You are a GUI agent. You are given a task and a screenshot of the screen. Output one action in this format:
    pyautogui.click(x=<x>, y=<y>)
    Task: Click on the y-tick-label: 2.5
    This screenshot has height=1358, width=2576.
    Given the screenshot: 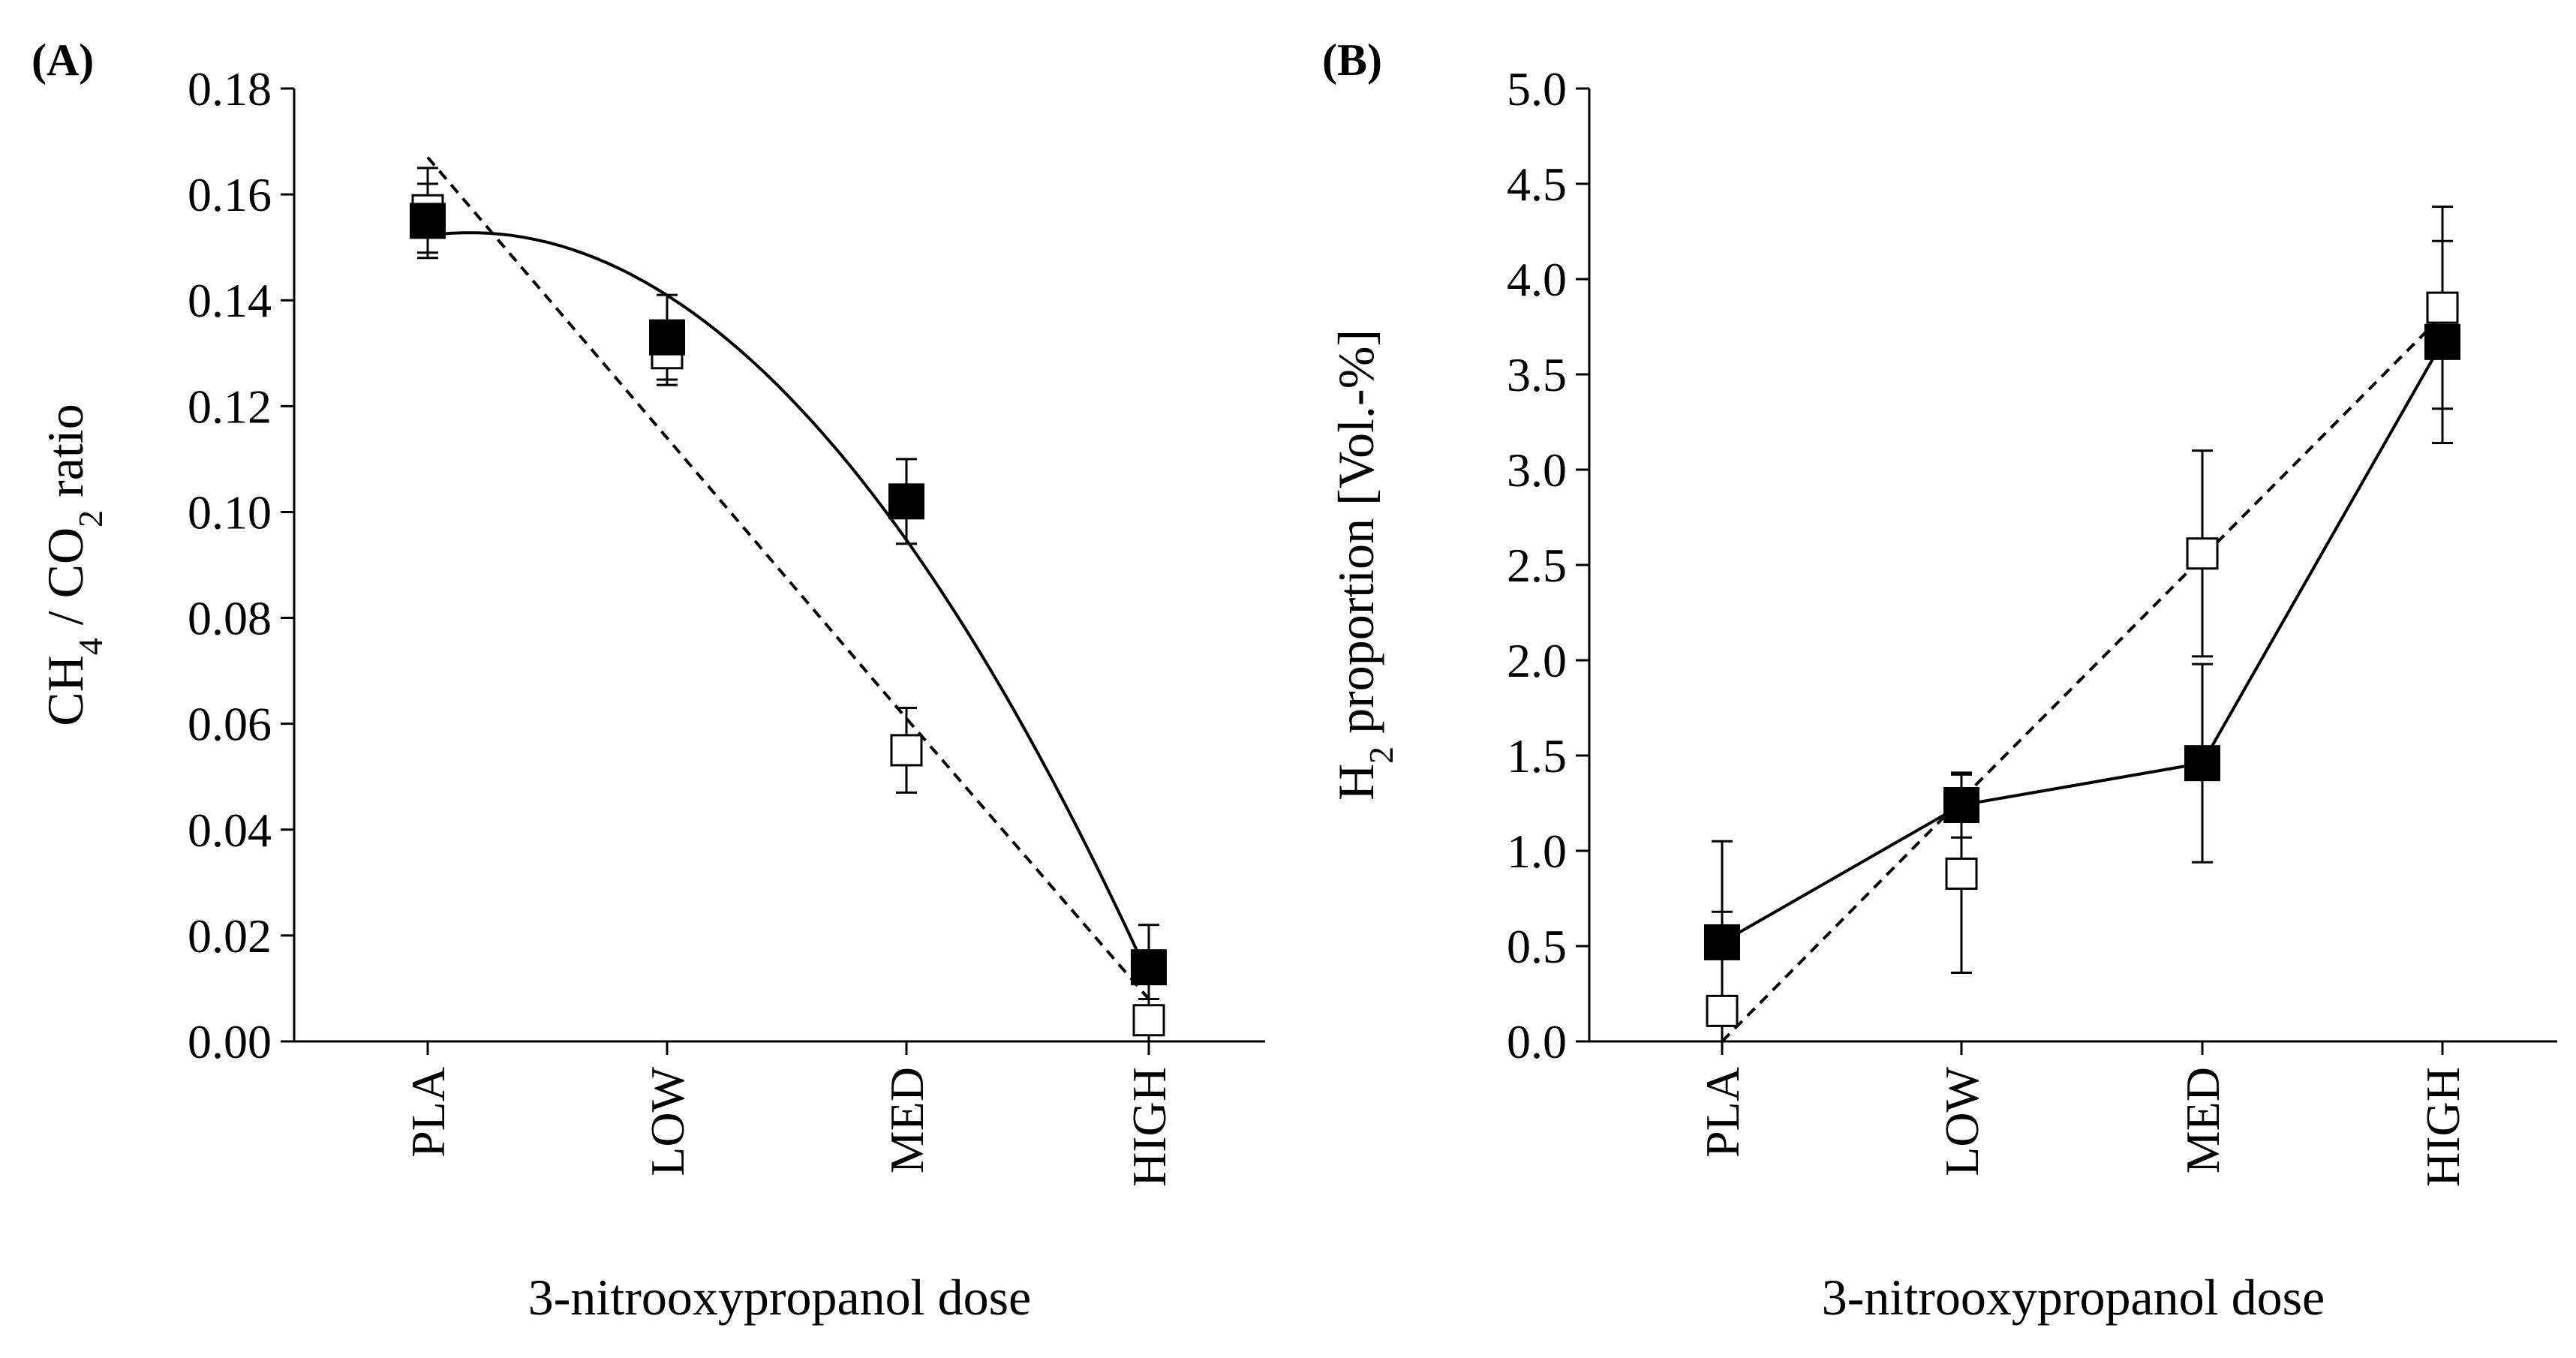 What is the action you would take?
    pyautogui.click(x=1537, y=565)
    